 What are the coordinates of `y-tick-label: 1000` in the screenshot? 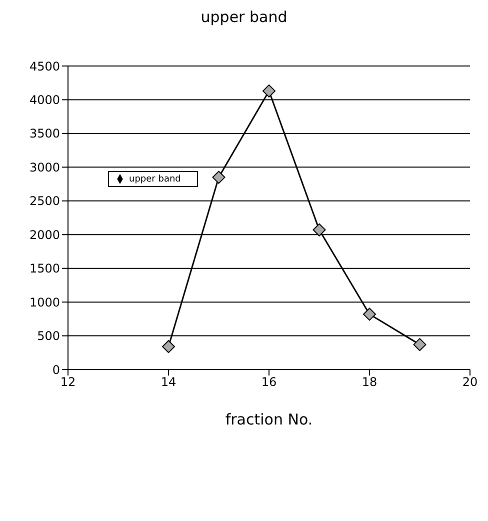 It's located at (44, 302).